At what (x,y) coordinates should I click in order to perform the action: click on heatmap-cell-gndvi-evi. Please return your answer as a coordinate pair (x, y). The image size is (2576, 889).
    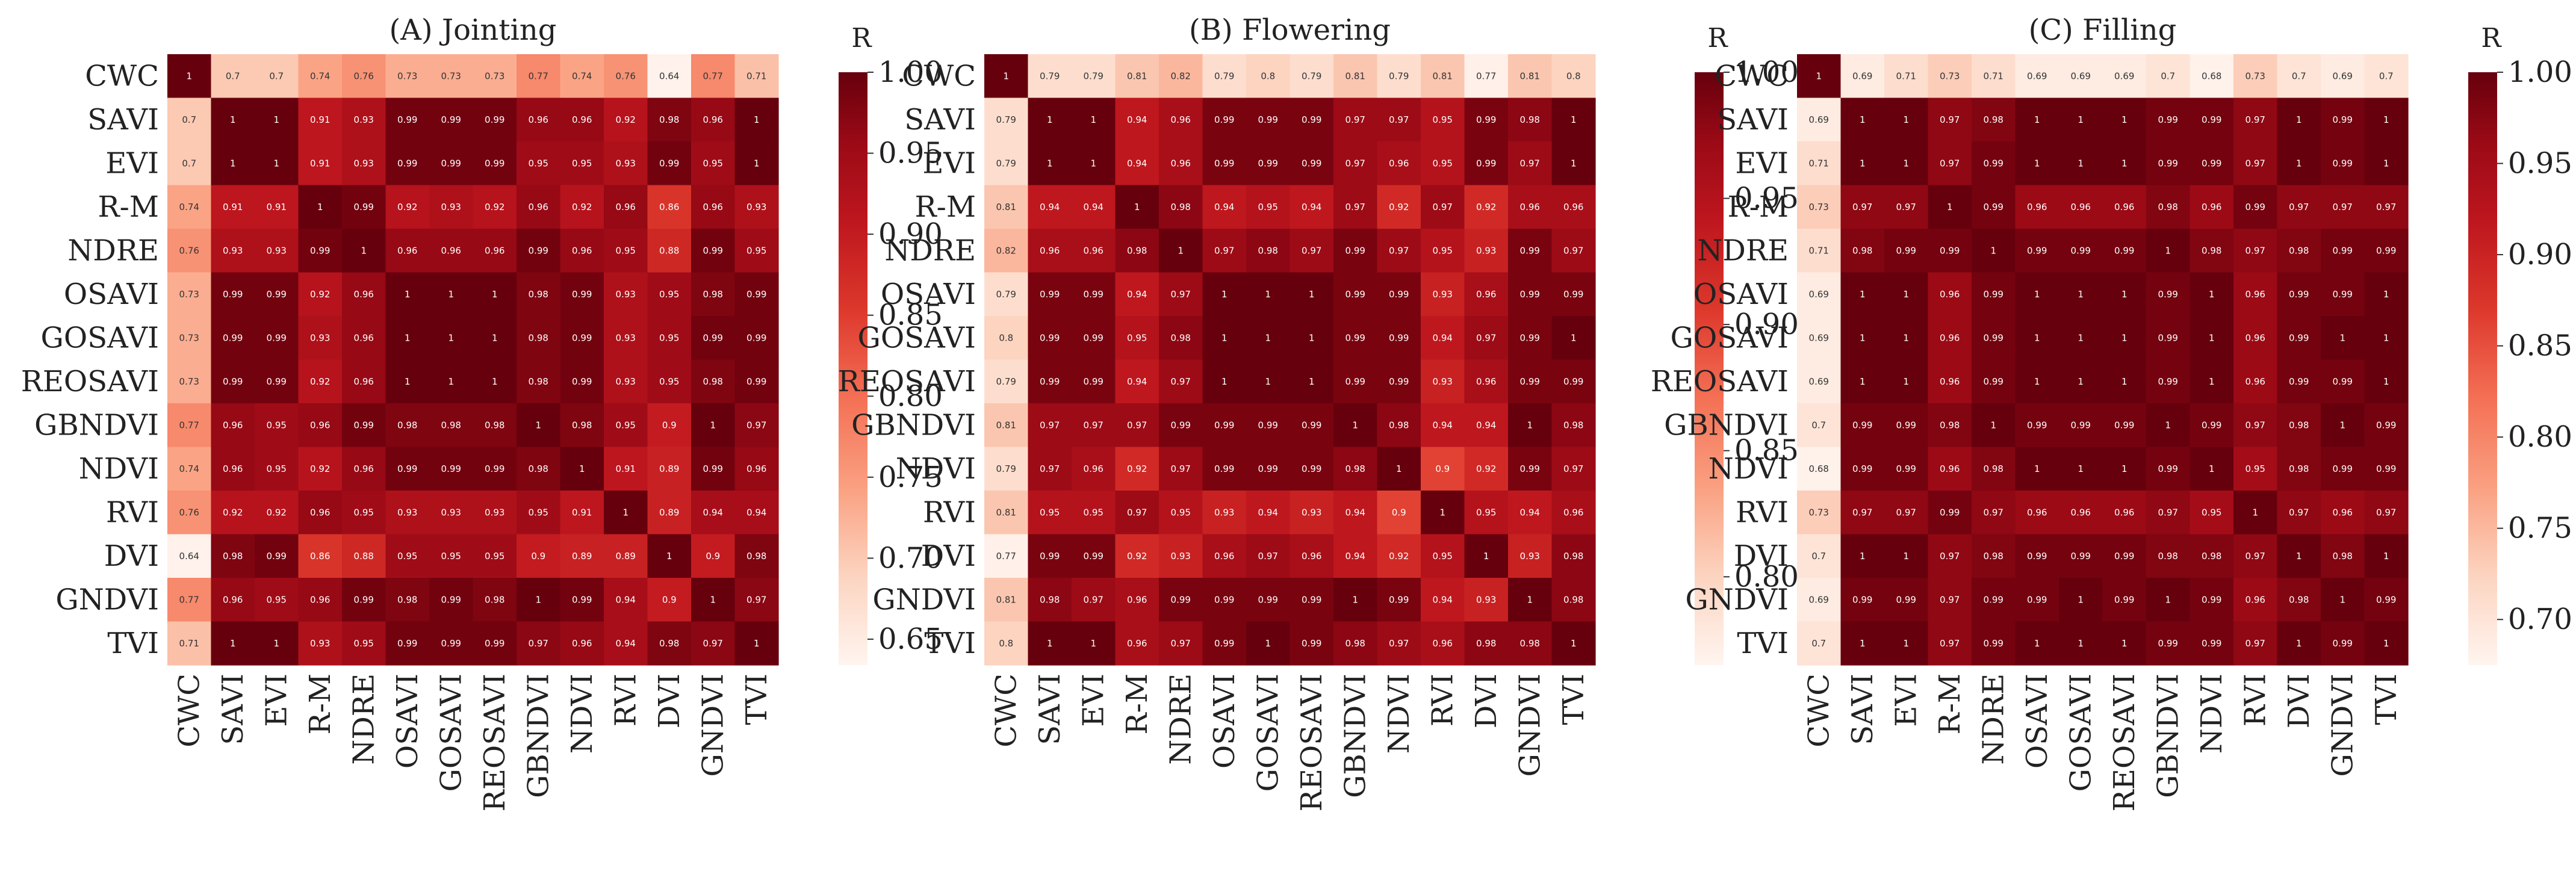
    Looking at the image, I should click on (277, 600).